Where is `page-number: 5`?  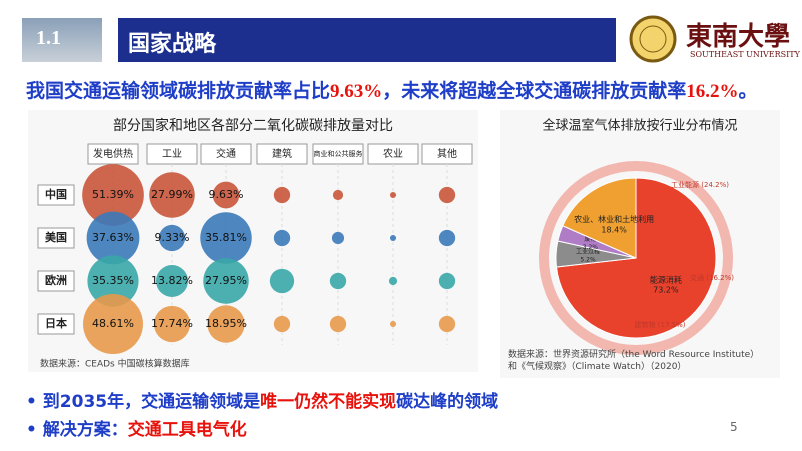
page-number: 5 is located at coordinates (734, 427).